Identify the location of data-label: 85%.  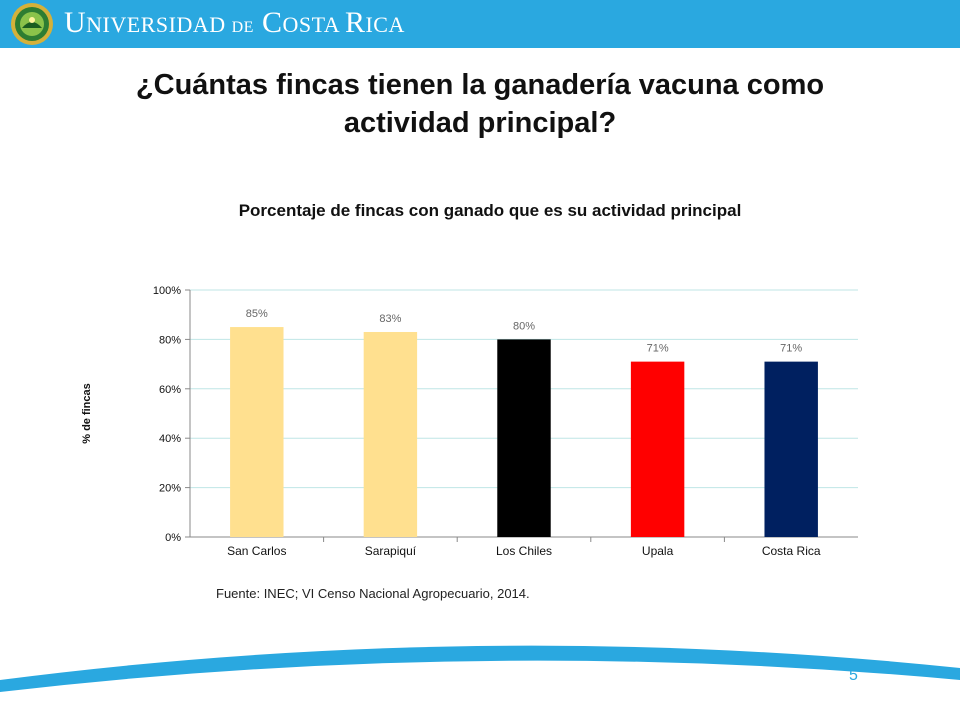
(257, 314).